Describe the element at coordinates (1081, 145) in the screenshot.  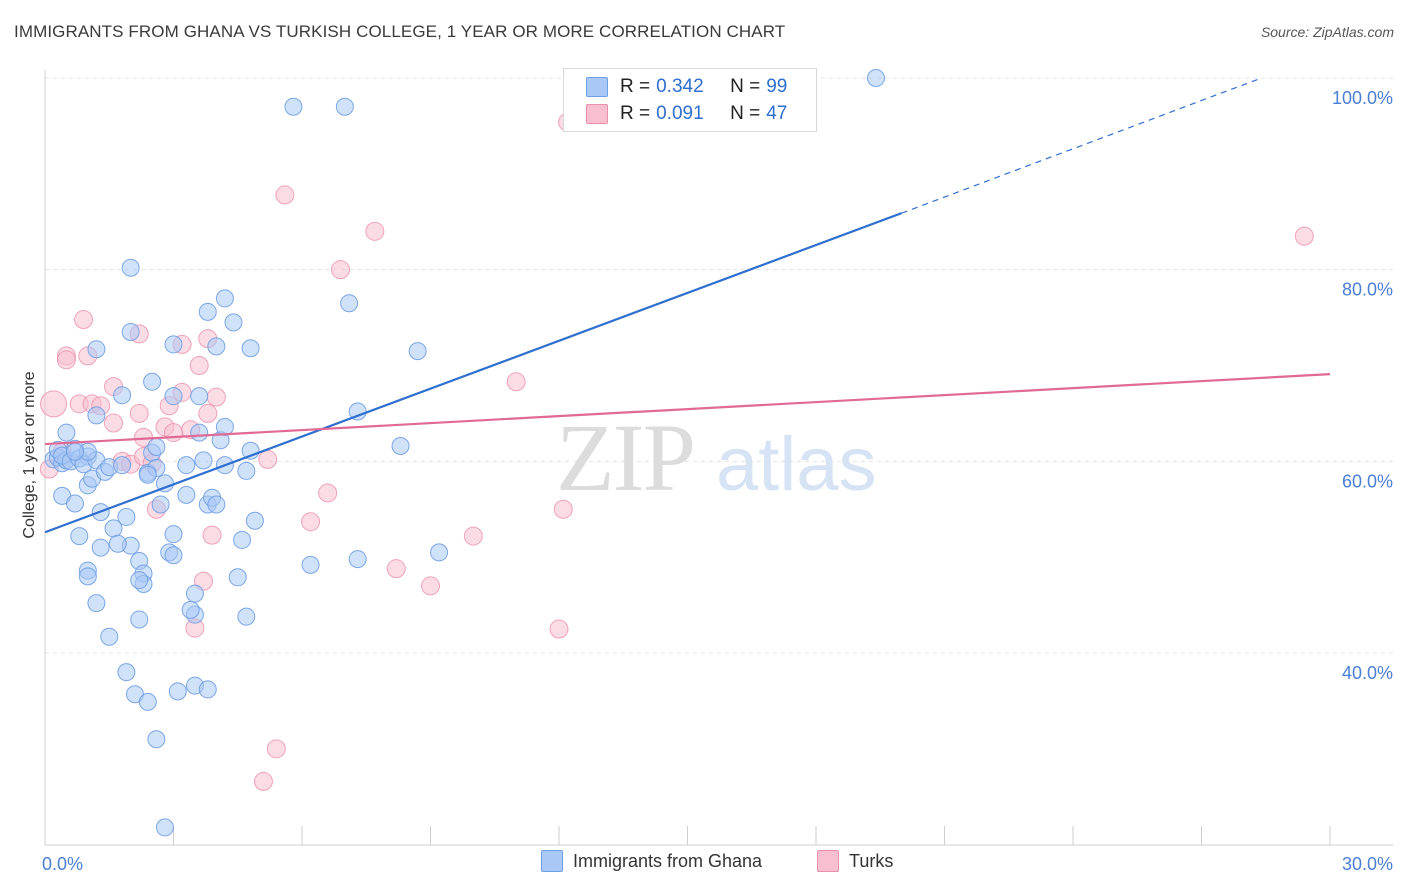
I see `ghana-trend-extension` at that location.